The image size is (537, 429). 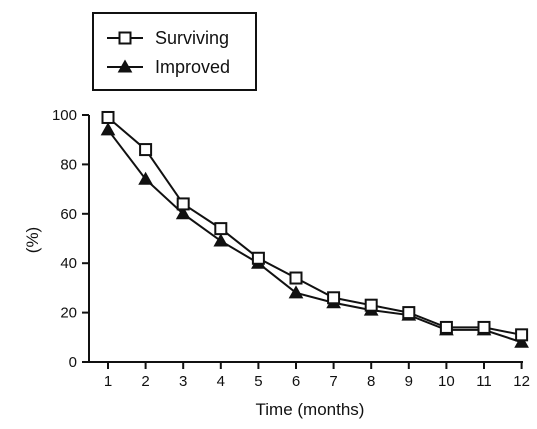 What do you see at coordinates (68, 214) in the screenshot?
I see `y-tick-label: 60` at bounding box center [68, 214].